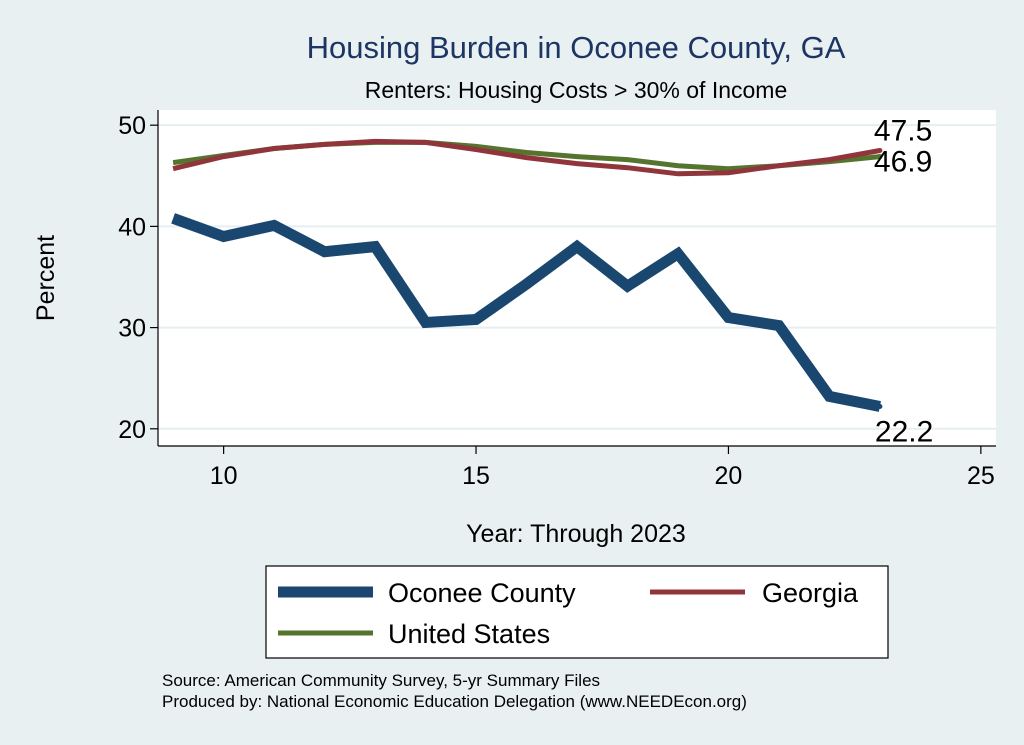  I want to click on legend: Oconee County Georgia United States, so click(568, 613).